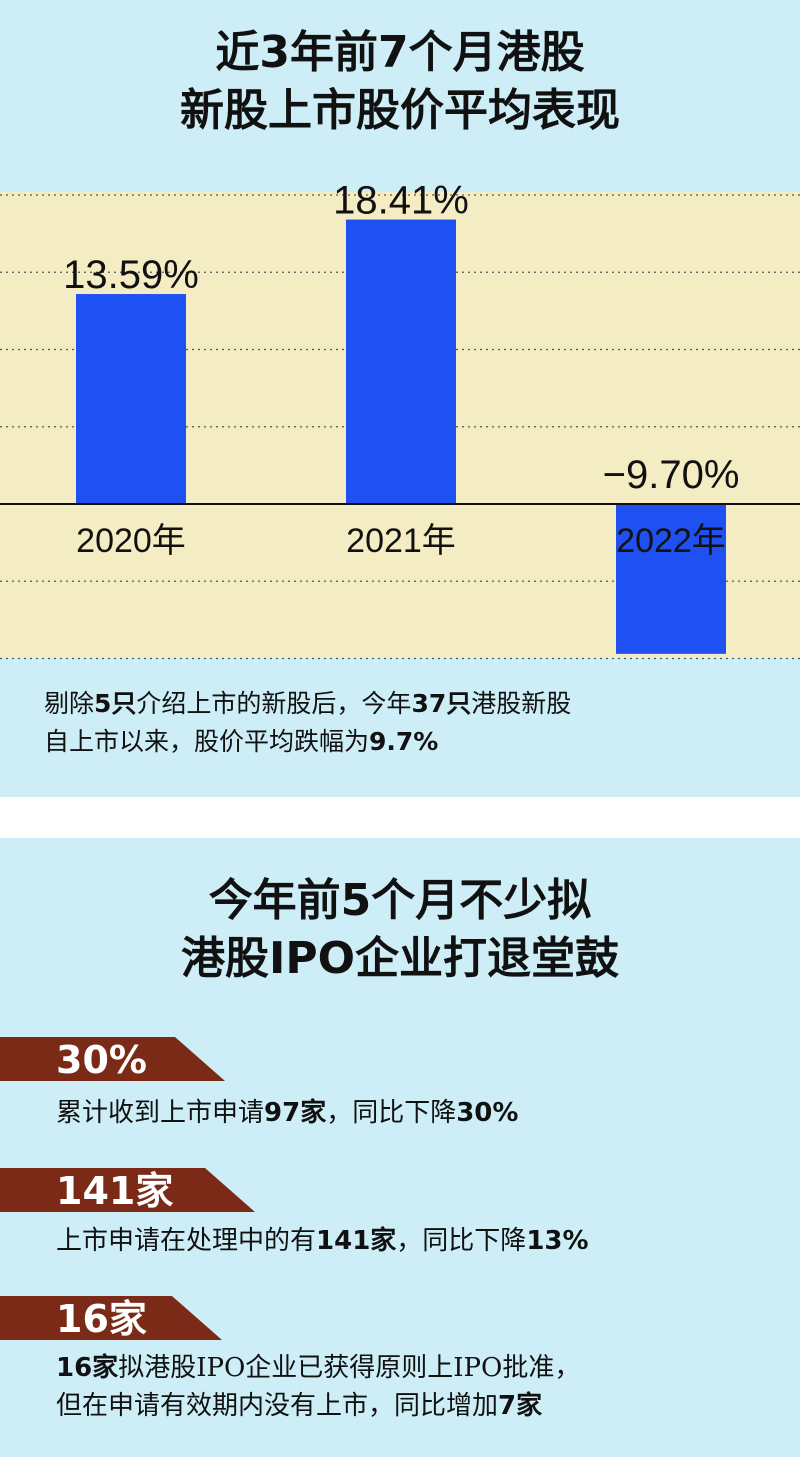 This screenshot has width=800, height=1457. What do you see at coordinates (391, 1113) in the screenshot?
I see `stat1-text-2: ，同比下降` at bounding box center [391, 1113].